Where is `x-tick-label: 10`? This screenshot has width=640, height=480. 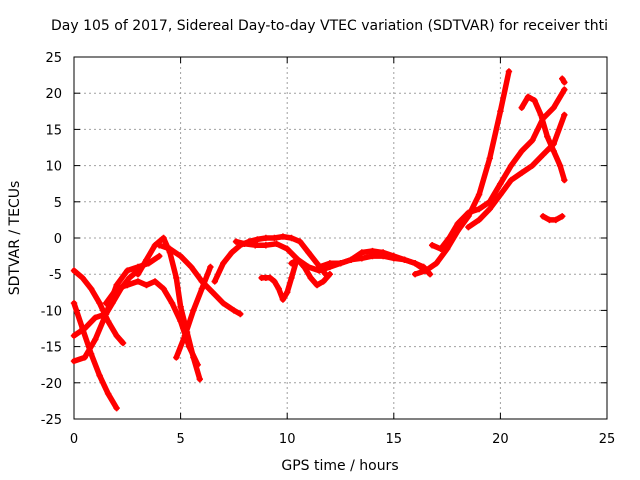 x-tick-label: 10 is located at coordinates (287, 439).